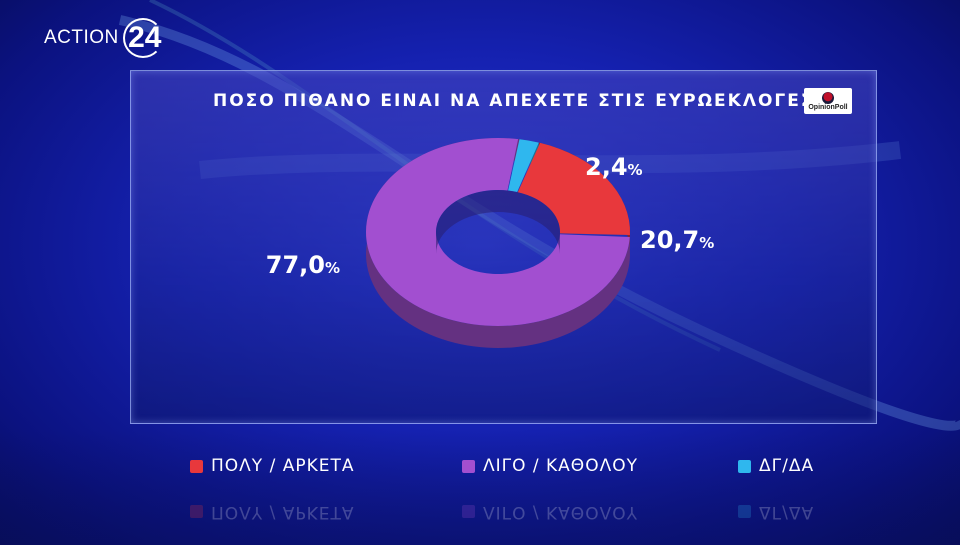  What do you see at coordinates (144, 38) in the screenshot?
I see `logo-number: 24` at bounding box center [144, 38].